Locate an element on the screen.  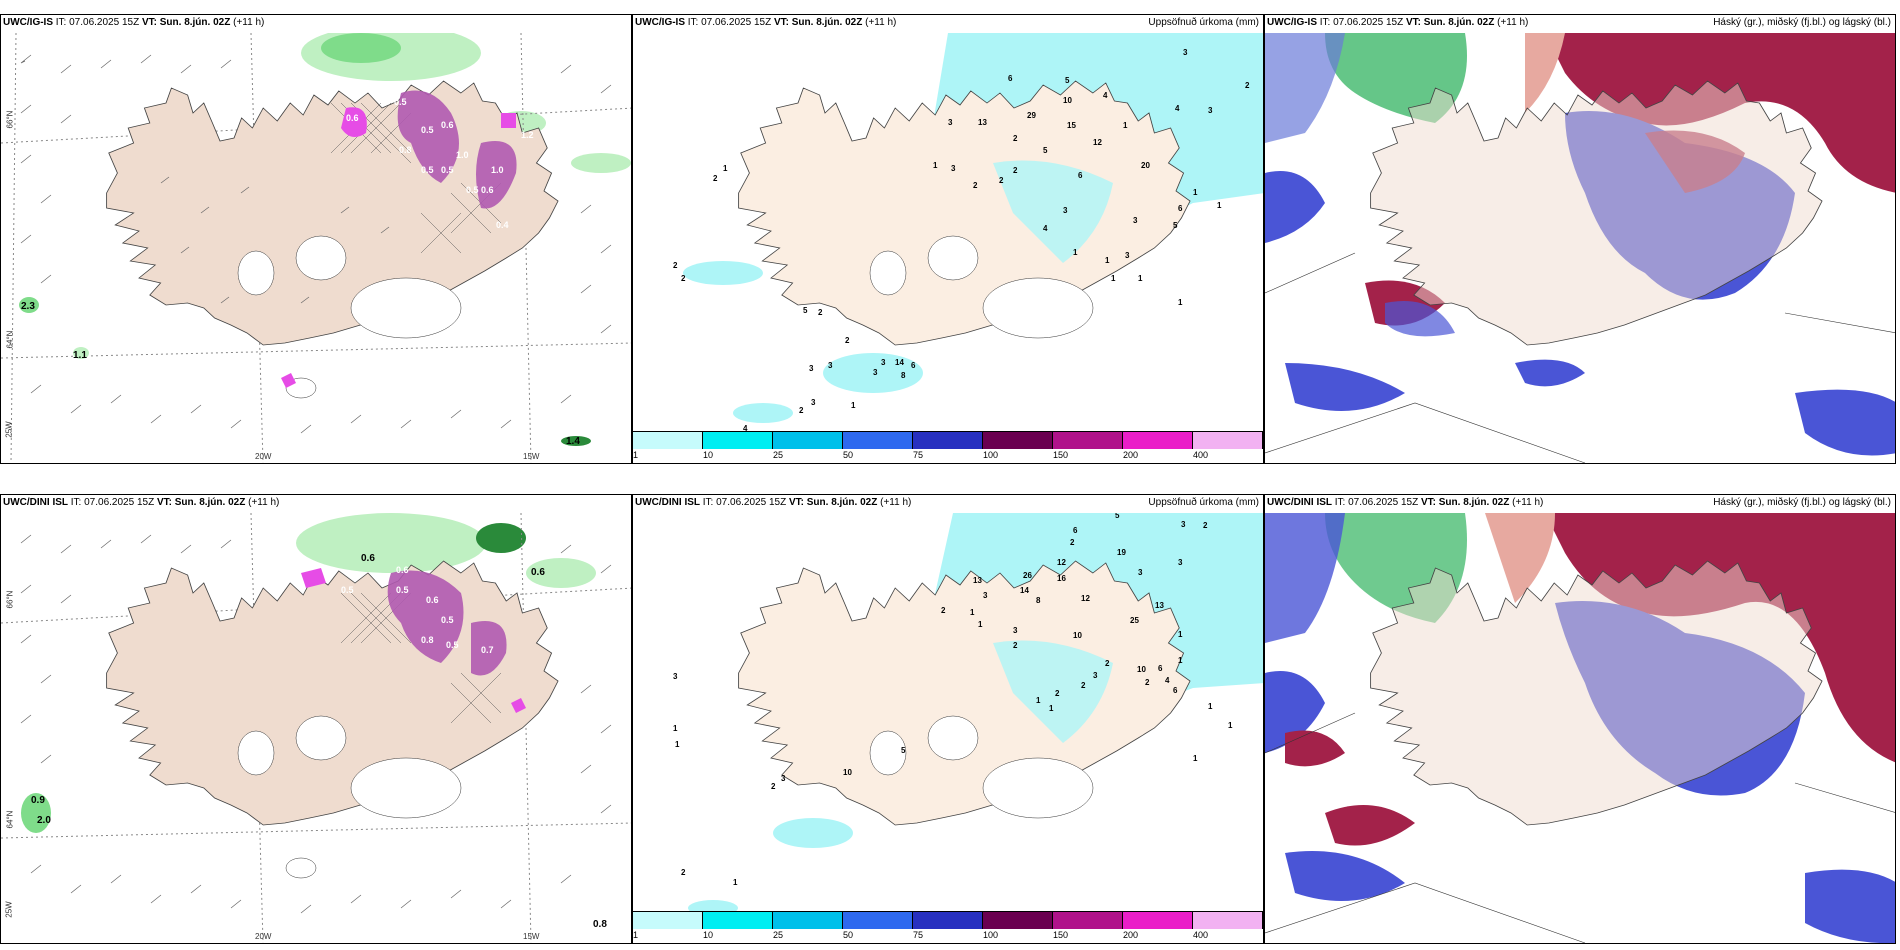
lon-label: 20W is located at coordinates (263, 456).